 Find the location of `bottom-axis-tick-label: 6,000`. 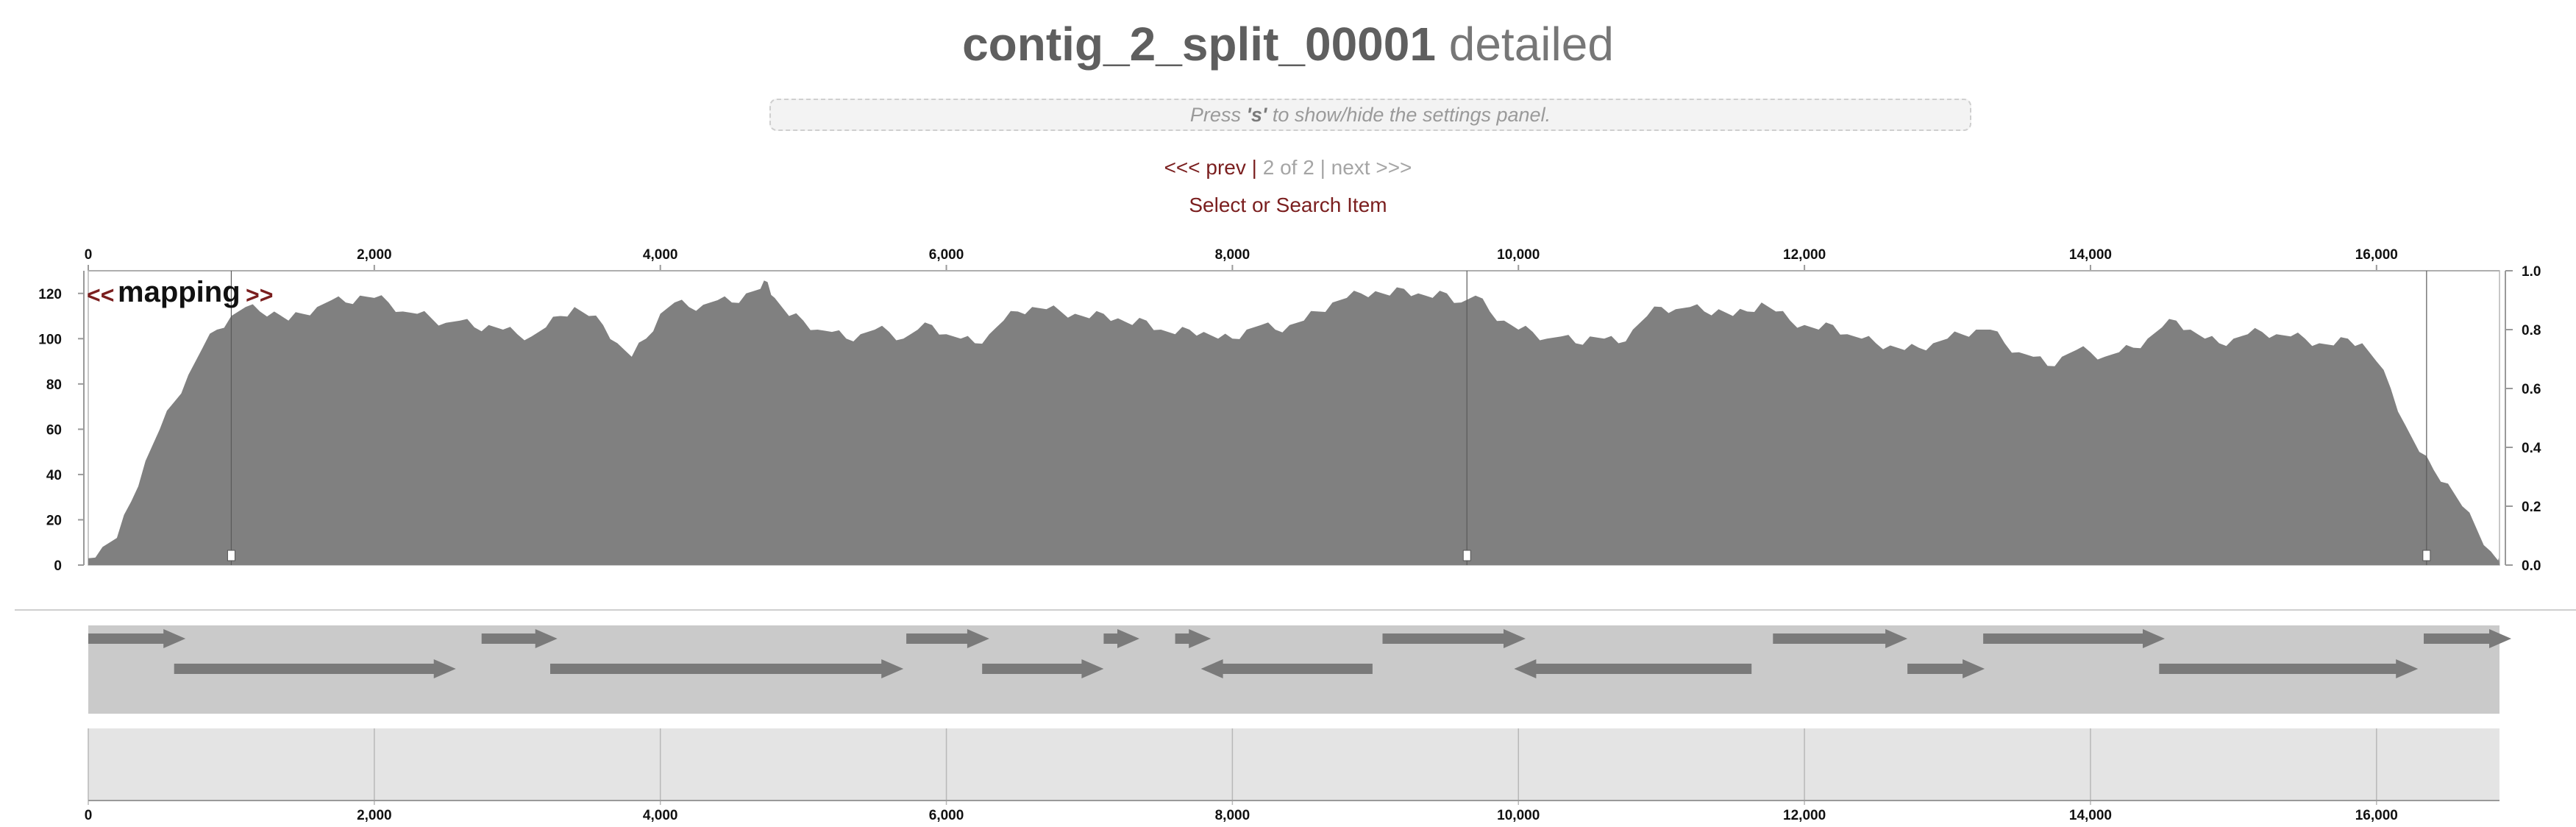

bottom-axis-tick-label: 6,000 is located at coordinates (946, 815).